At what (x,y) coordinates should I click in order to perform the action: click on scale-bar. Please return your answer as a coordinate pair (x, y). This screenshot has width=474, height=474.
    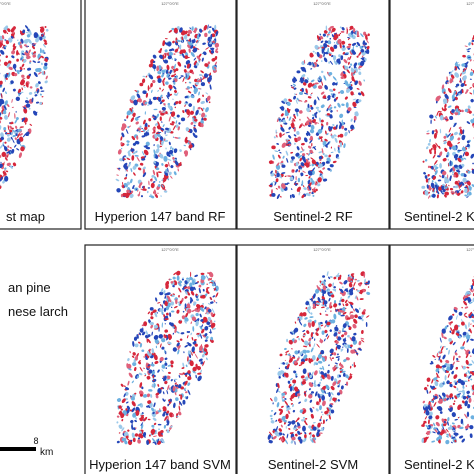
    Looking at the image, I should click on (18, 449).